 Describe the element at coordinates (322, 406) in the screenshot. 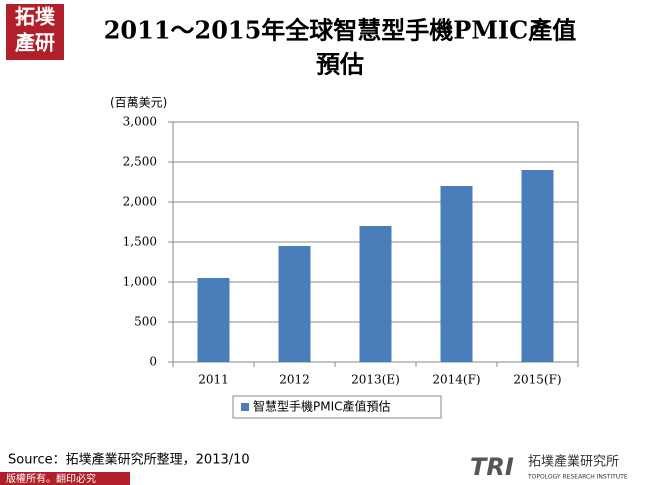

I see `legend-label: 智慧型手機PMIC產值預估` at that location.